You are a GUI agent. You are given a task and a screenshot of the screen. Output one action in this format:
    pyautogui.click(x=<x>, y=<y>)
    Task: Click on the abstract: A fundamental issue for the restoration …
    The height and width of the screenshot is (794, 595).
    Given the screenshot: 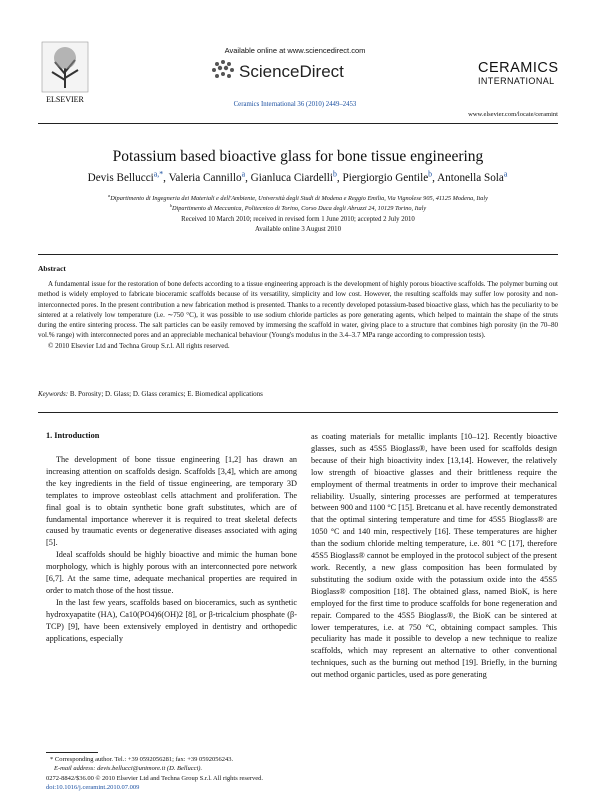 What is the action you would take?
    pyautogui.click(x=298, y=315)
    